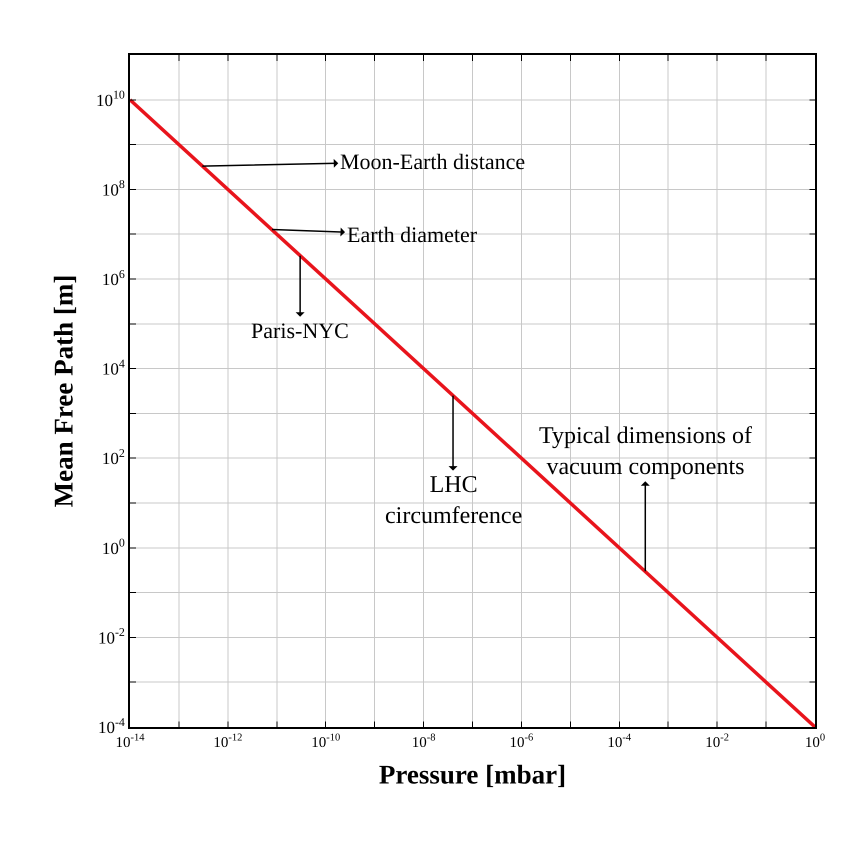 The height and width of the screenshot is (847, 844). I want to click on annotation: Moon-Earth distance, so click(433, 161).